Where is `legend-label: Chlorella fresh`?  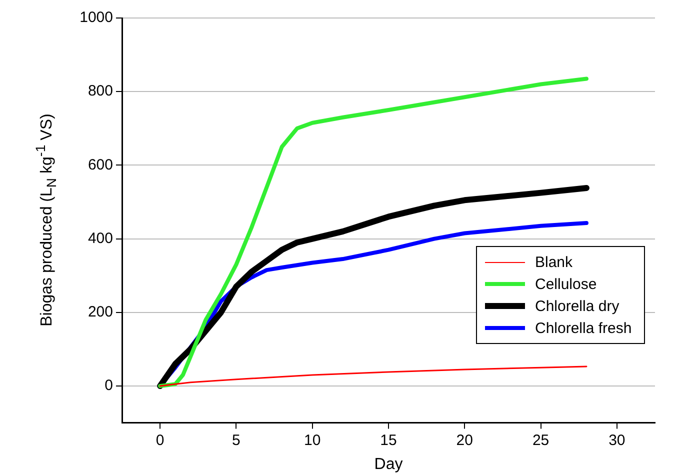 legend-label: Chlorella fresh is located at coordinates (583, 328).